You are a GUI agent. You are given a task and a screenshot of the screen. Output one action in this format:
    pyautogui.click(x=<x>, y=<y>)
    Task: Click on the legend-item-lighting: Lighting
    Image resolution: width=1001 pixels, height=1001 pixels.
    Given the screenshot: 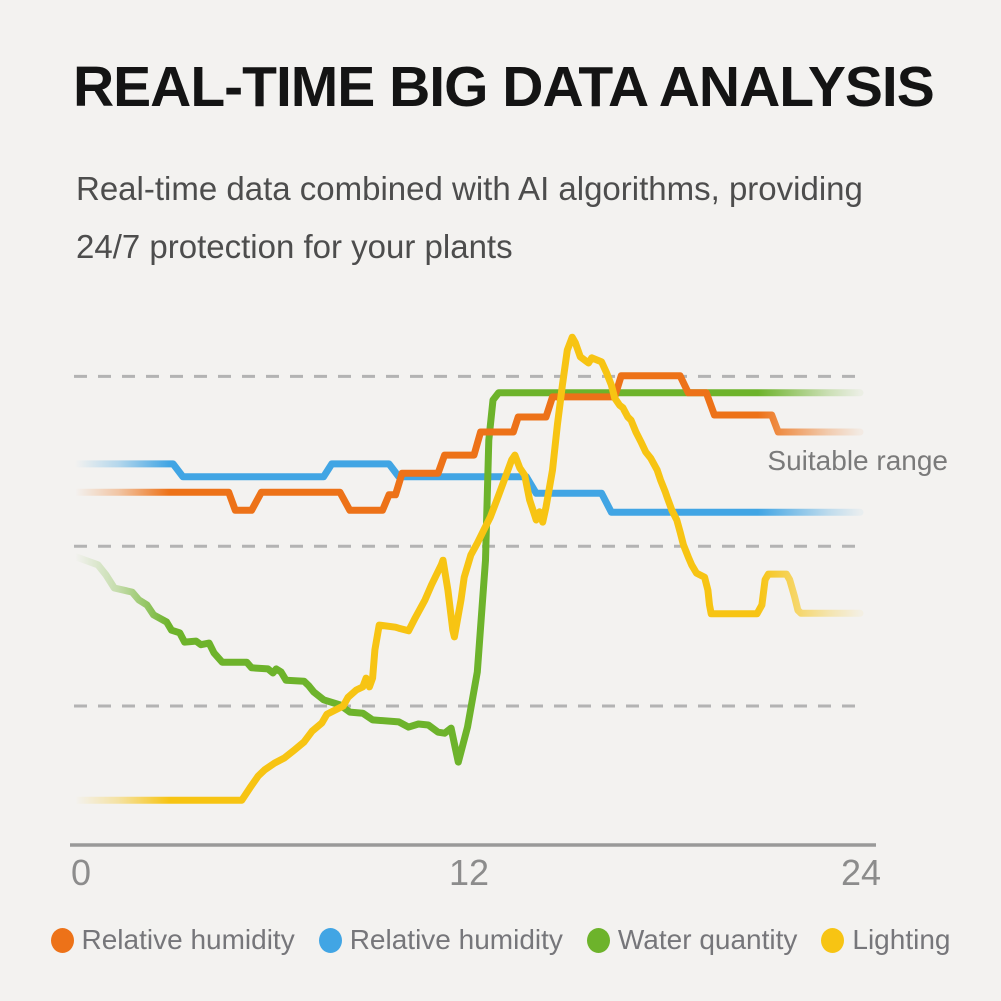 What is the action you would take?
    pyautogui.click(x=885, y=940)
    